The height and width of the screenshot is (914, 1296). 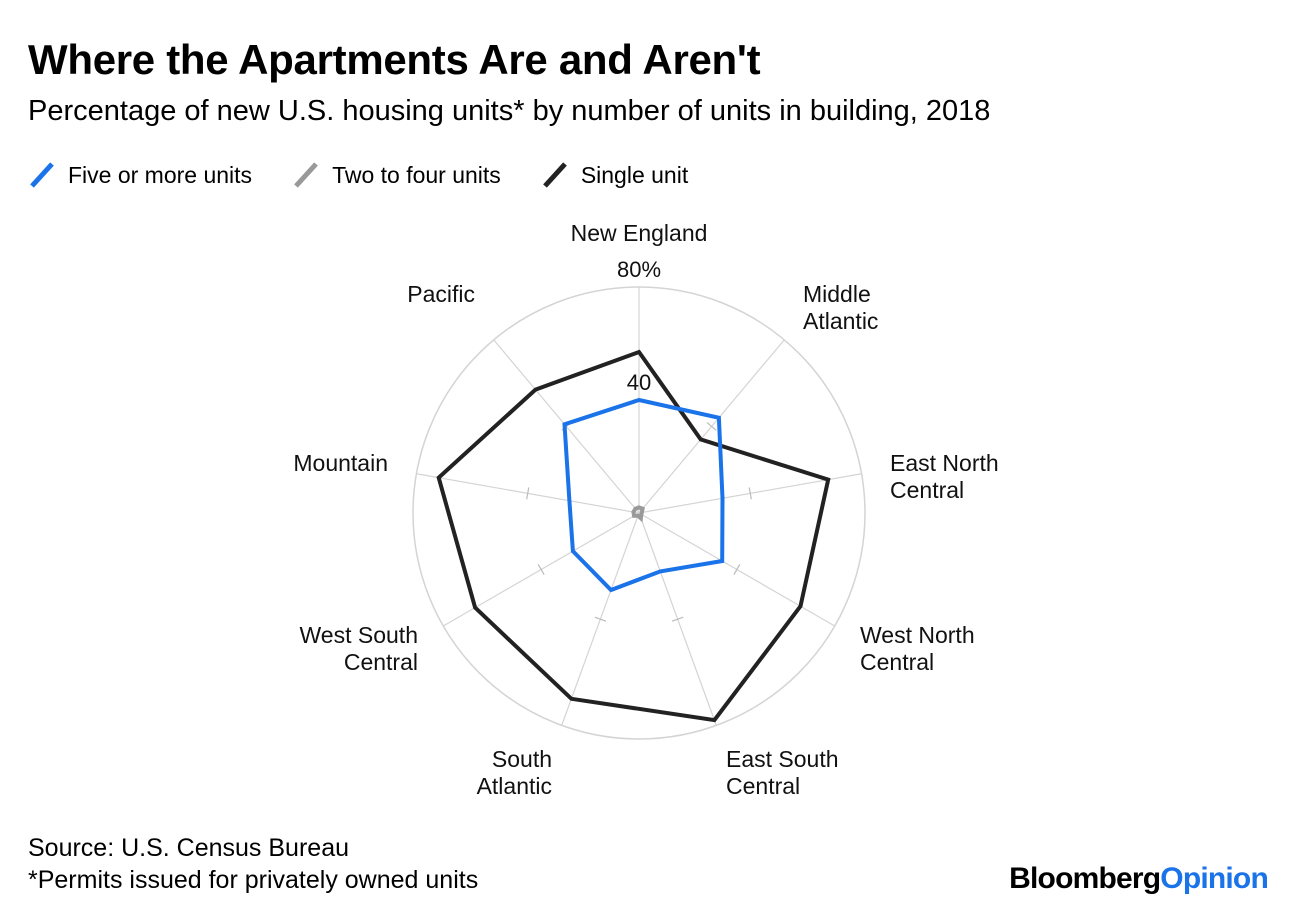 I want to click on radar-series, so click(x=633, y=536).